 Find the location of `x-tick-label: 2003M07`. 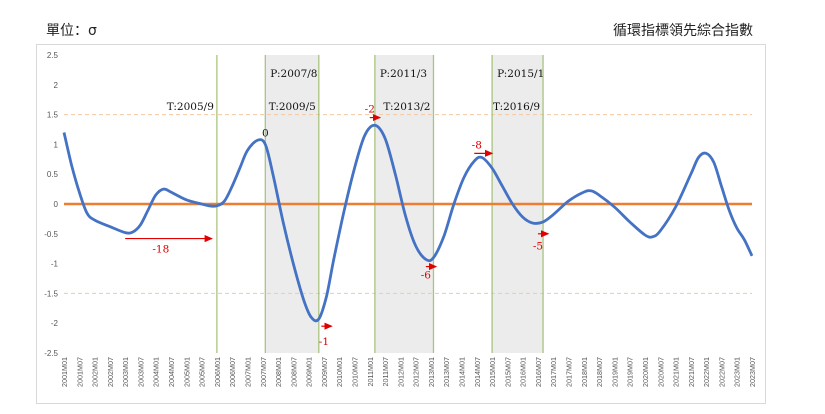

x-tick-label: 2003M07 is located at coordinates (140, 372).